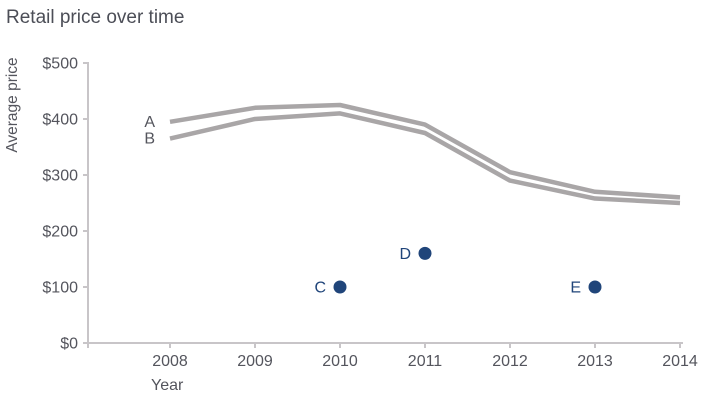  Describe the element at coordinates (60, 288) in the screenshot. I see `y-tick-label: $100` at that location.